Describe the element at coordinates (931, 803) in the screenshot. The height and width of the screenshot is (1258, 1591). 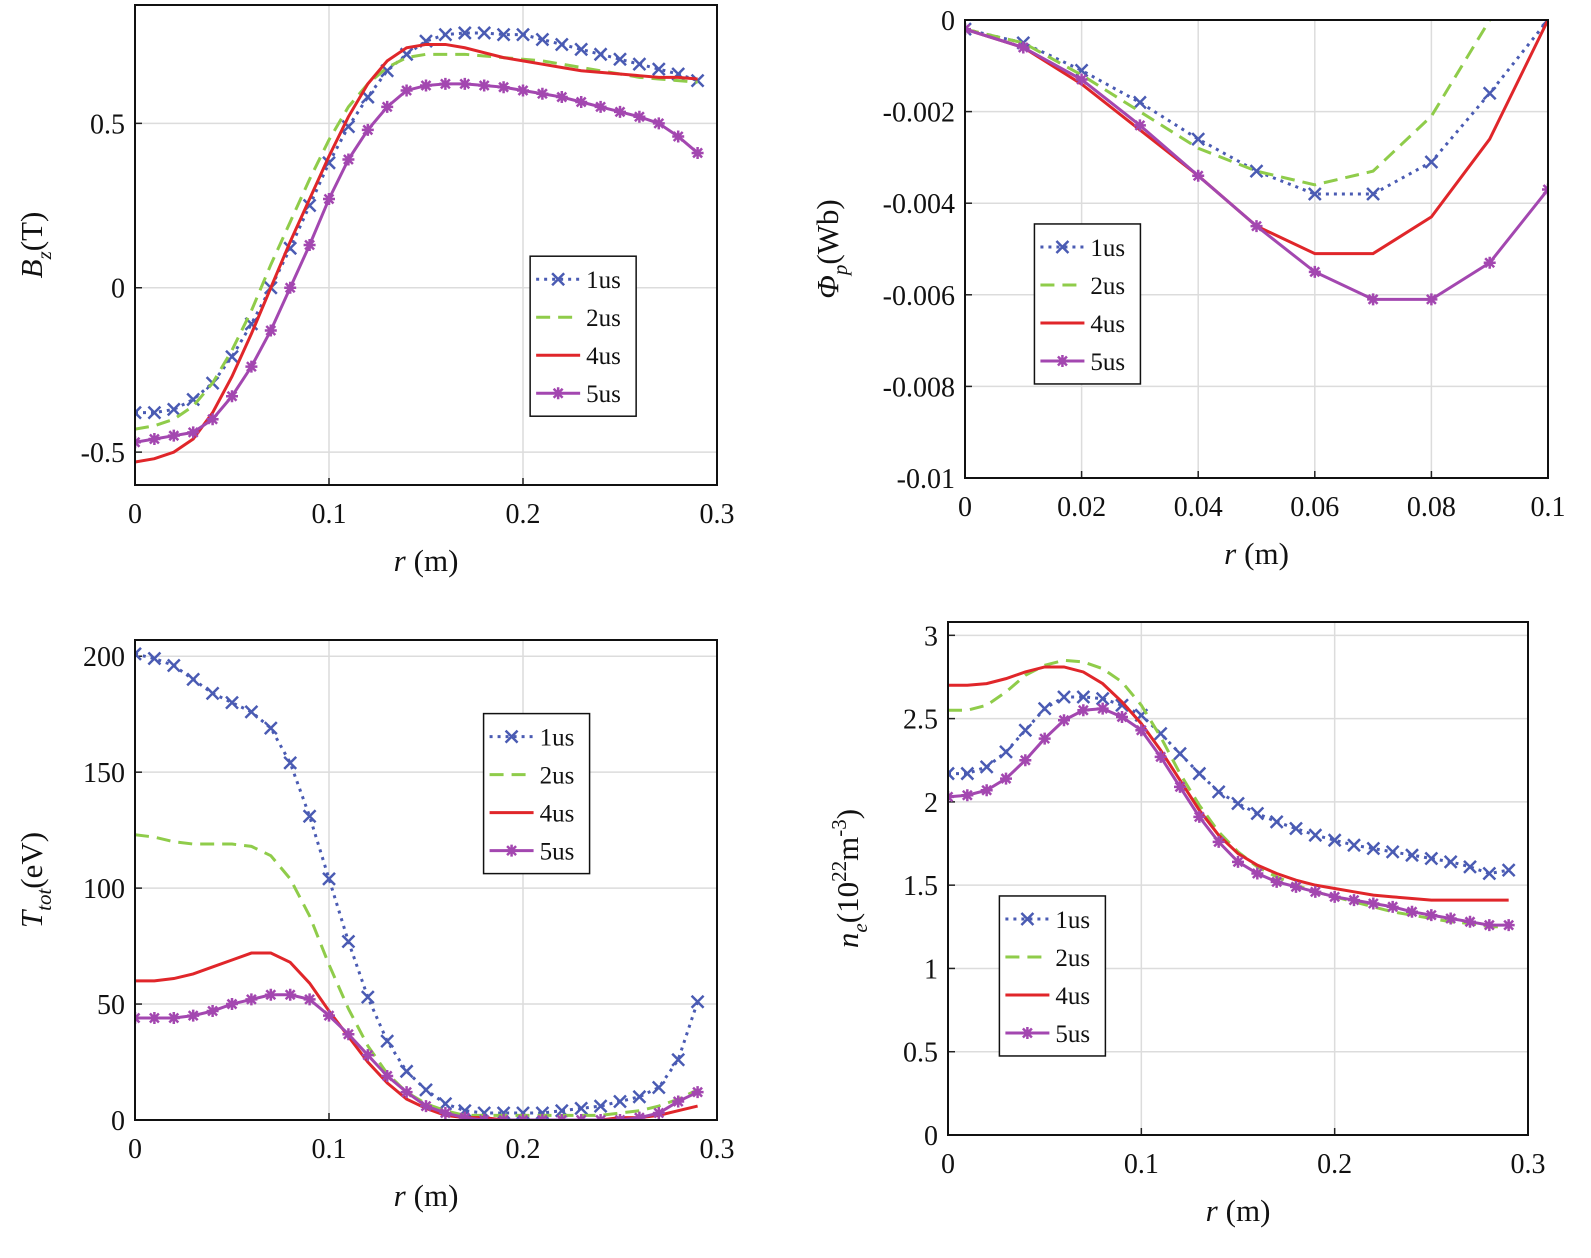
I see `y-tick-label: 2` at that location.